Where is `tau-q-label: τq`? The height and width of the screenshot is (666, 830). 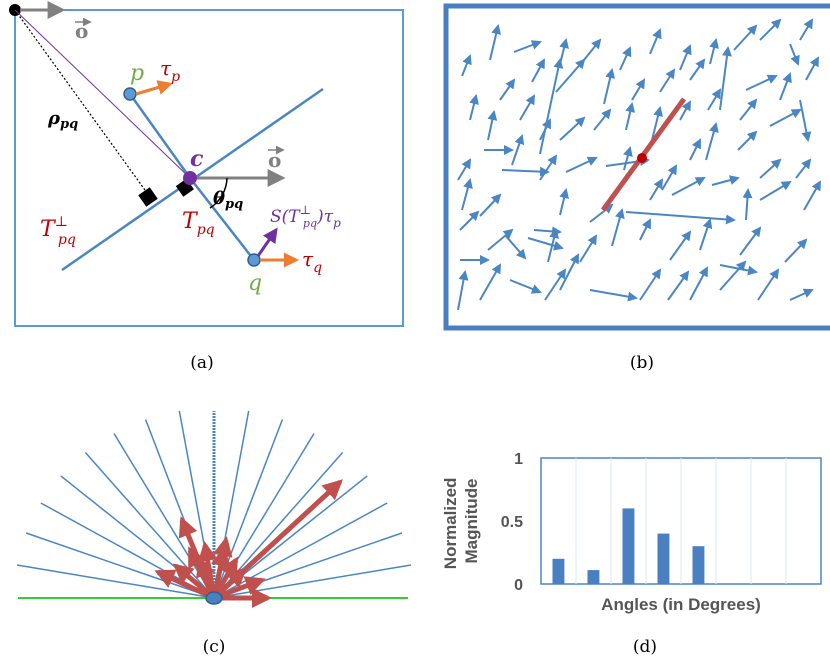 tau-q-label: τq is located at coordinates (312, 261).